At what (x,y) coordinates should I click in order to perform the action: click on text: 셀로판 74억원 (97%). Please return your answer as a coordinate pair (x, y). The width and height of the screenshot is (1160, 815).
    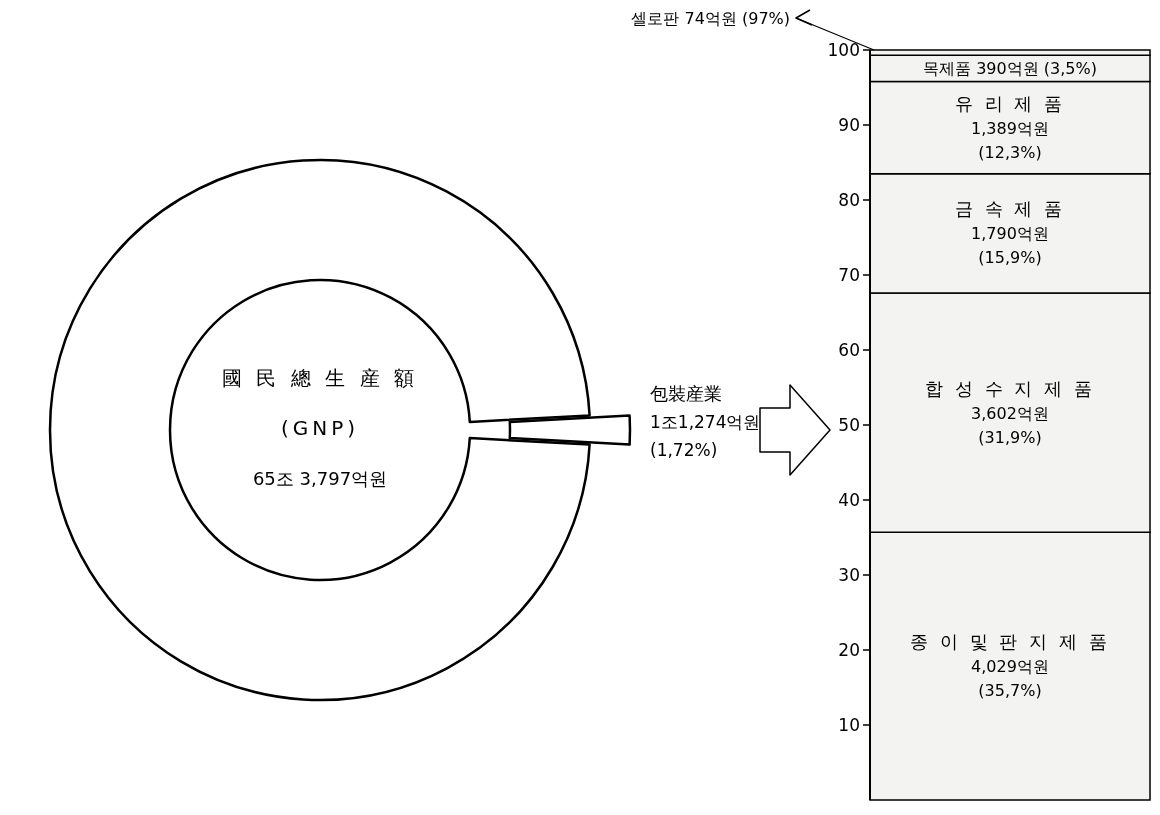
    Looking at the image, I should click on (710, 18).